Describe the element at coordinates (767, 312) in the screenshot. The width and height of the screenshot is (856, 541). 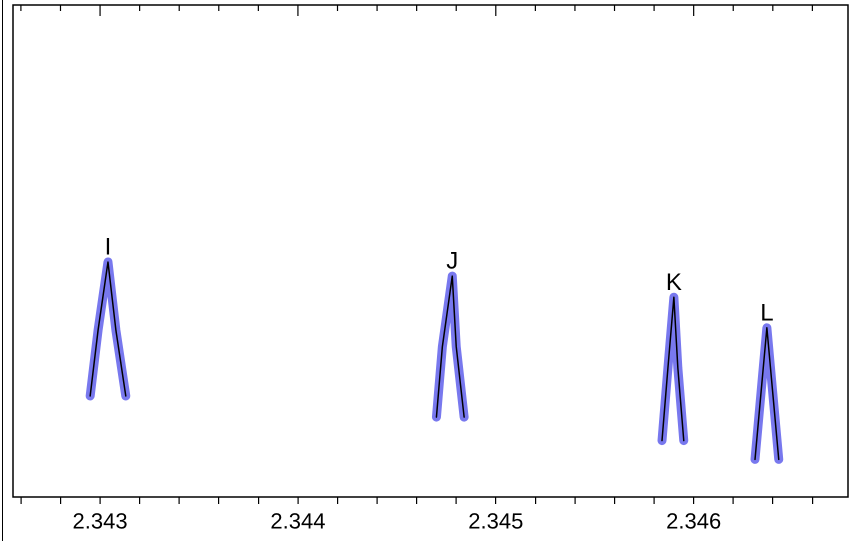
I see `annotation: L` at that location.